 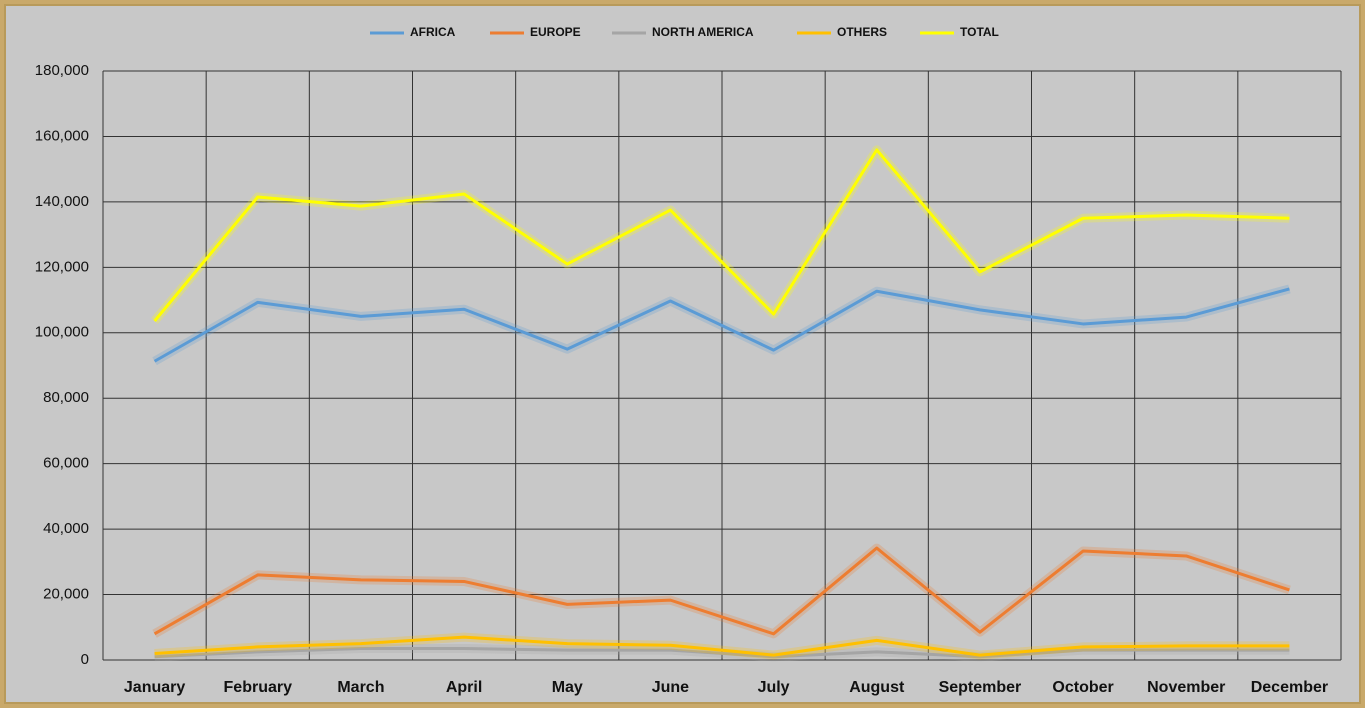 What do you see at coordinates (464, 687) in the screenshot?
I see `x-tick-label: April` at bounding box center [464, 687].